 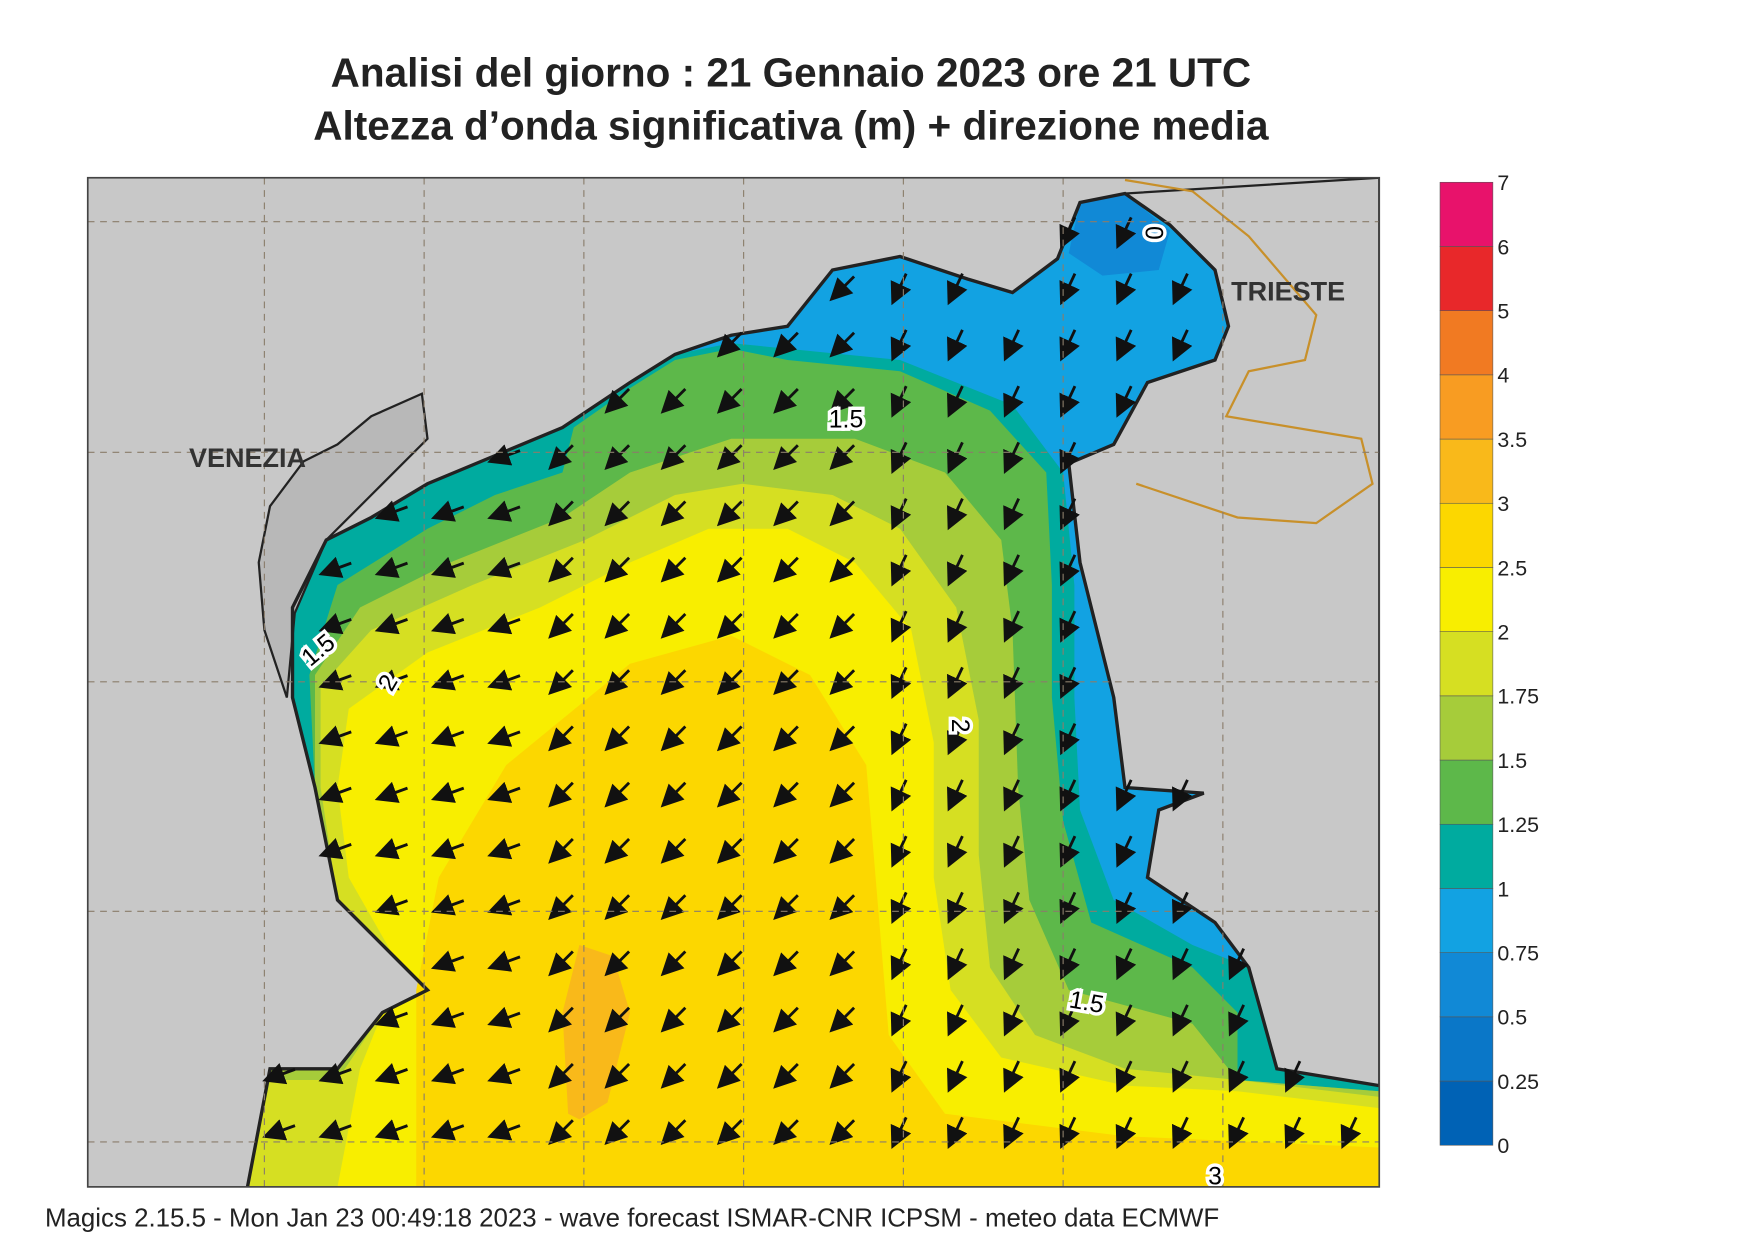 I want to click on contour-label: 2, so click(x=959, y=726).